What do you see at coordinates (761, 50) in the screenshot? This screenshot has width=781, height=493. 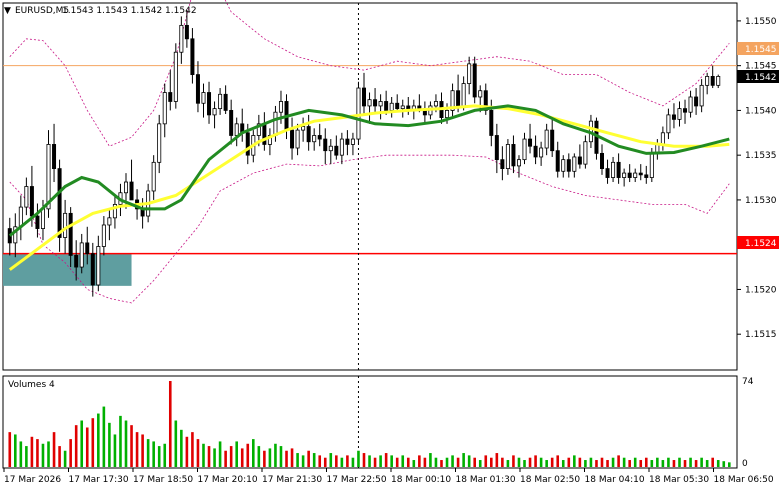 I see `resistance-price-label: 1.1545` at bounding box center [761, 50].